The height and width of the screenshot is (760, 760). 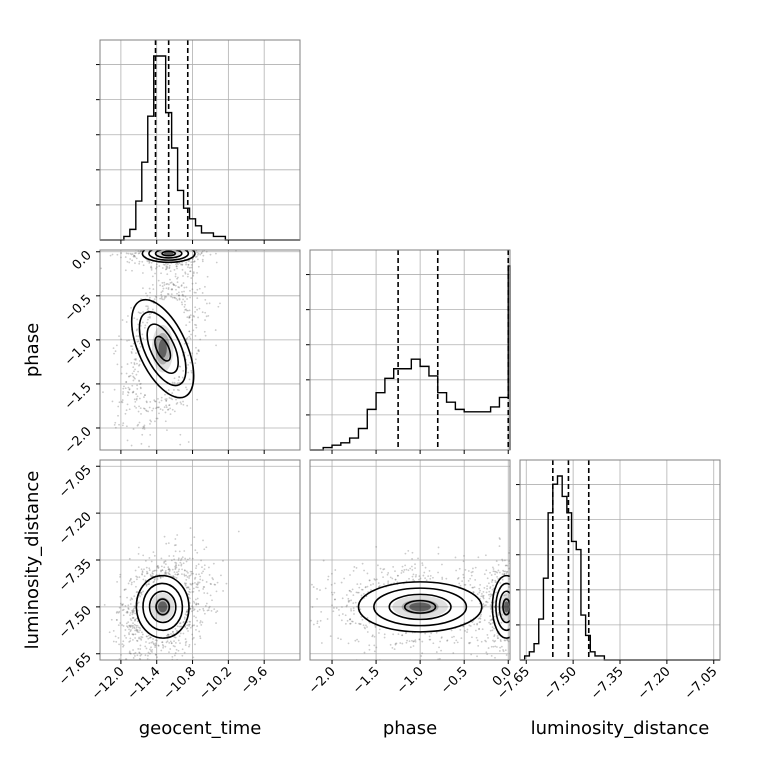 I want to click on x-tick-label: −9.6, so click(x=254, y=680).